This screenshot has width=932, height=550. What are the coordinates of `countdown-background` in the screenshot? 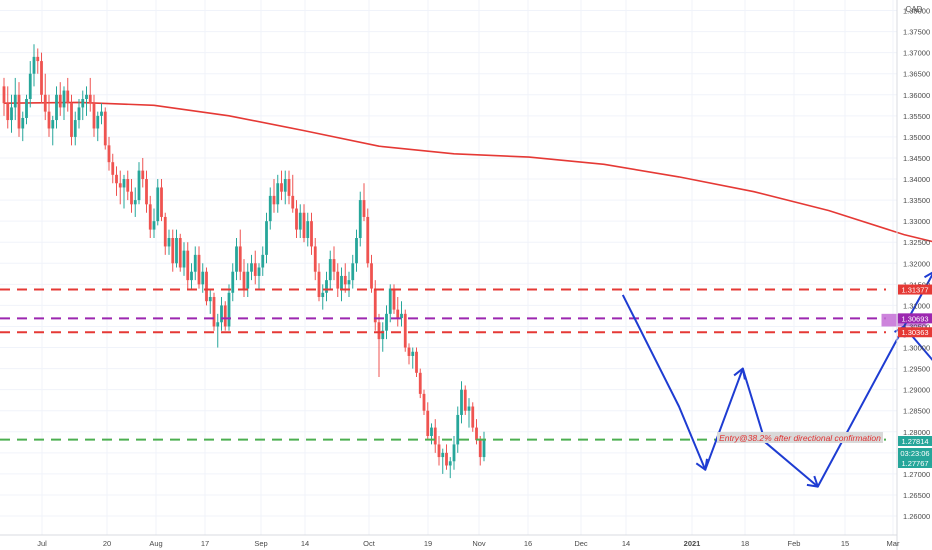 It's located at (915, 453).